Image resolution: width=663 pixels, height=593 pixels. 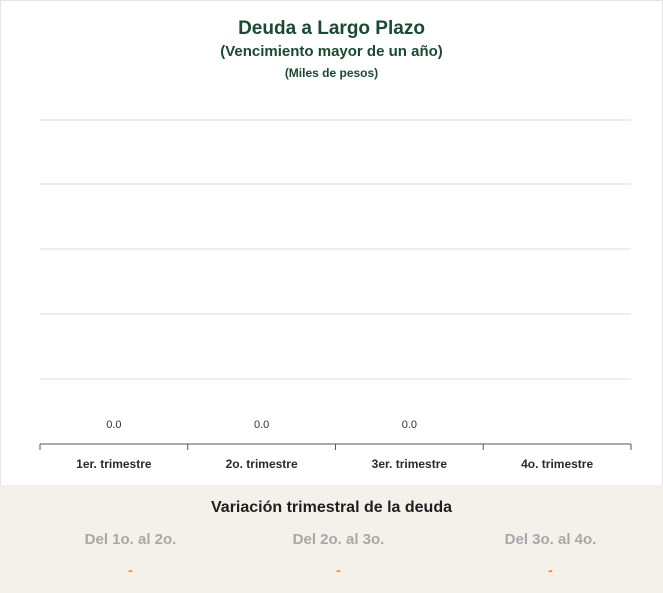 I want to click on variation-label-1: Del 1o. al 2o., so click(x=130, y=539).